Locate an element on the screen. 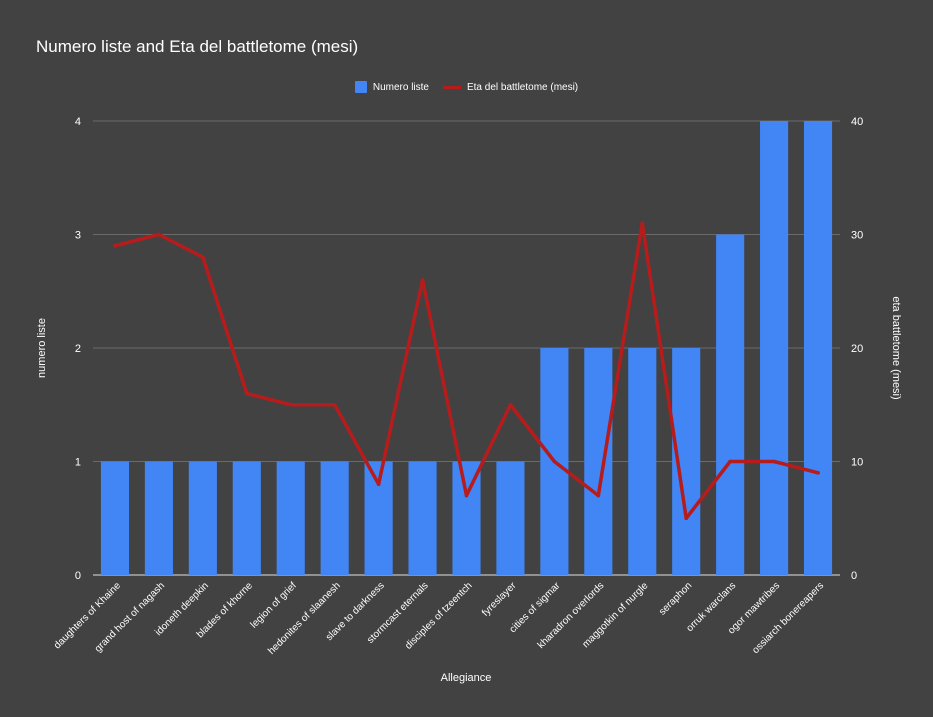 The height and width of the screenshot is (717, 933). x-tick-label: fyreslayer is located at coordinates (499, 599).